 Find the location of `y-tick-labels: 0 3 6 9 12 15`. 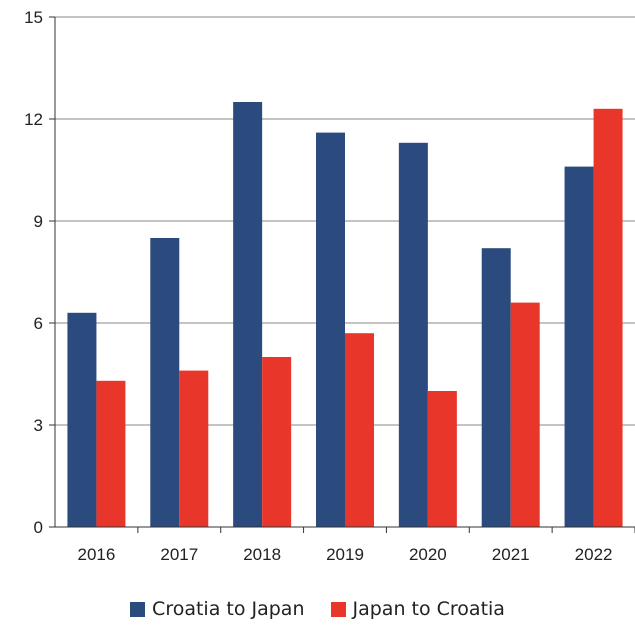

y-tick-labels: 0 3 6 9 12 15 is located at coordinates (33, 272).